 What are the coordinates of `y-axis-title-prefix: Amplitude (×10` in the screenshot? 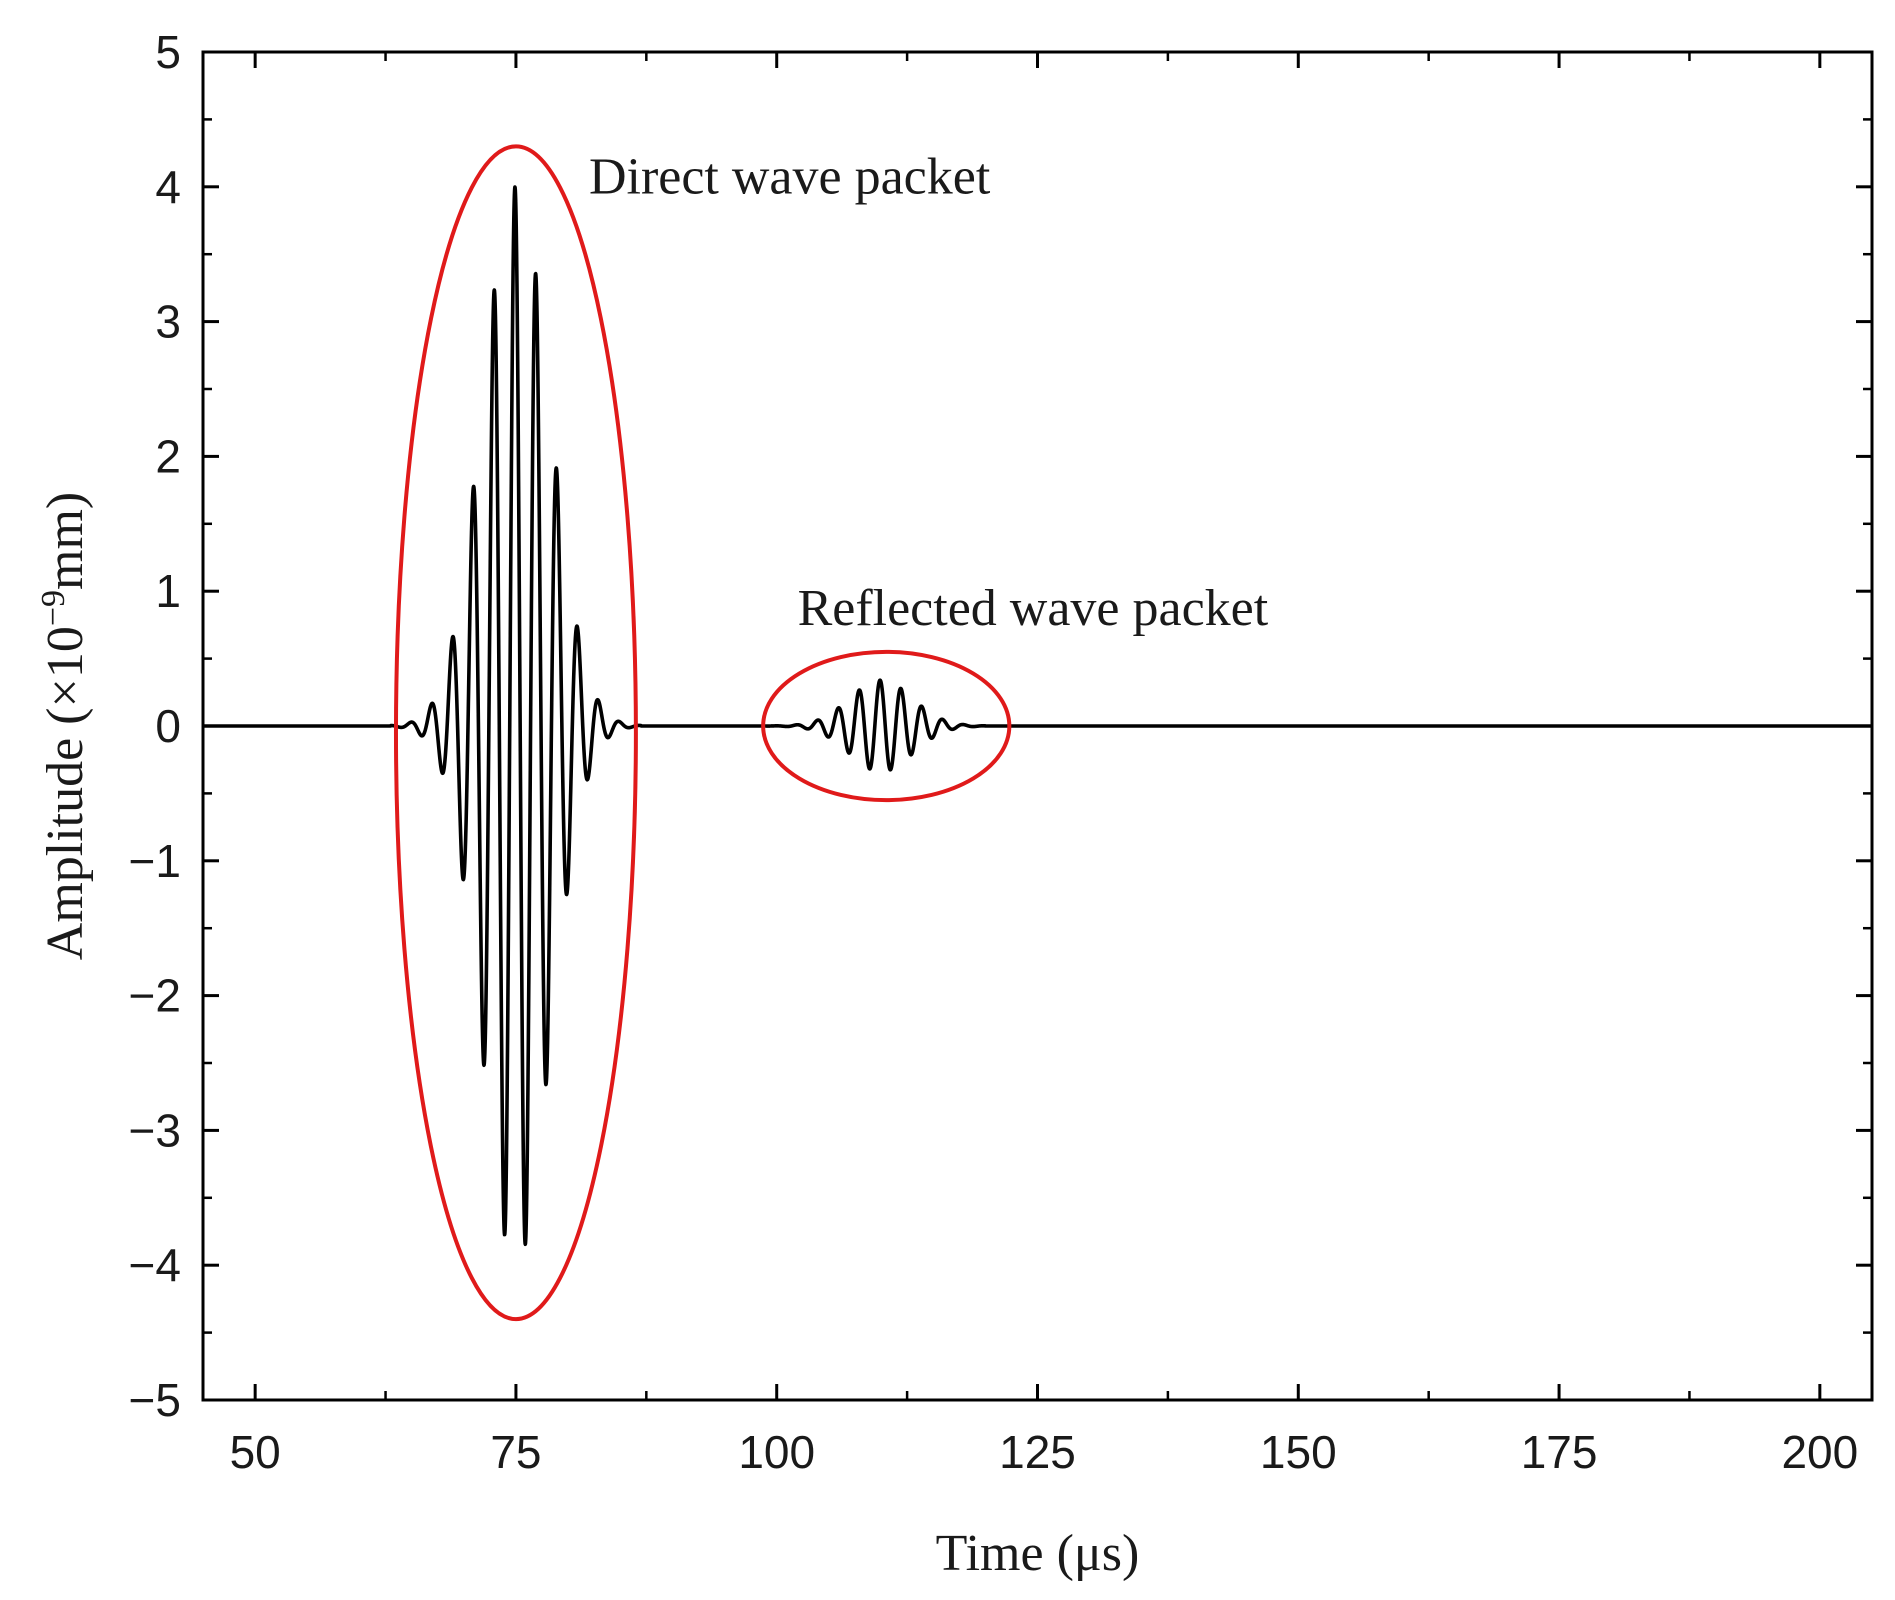 It's located at (65, 793).